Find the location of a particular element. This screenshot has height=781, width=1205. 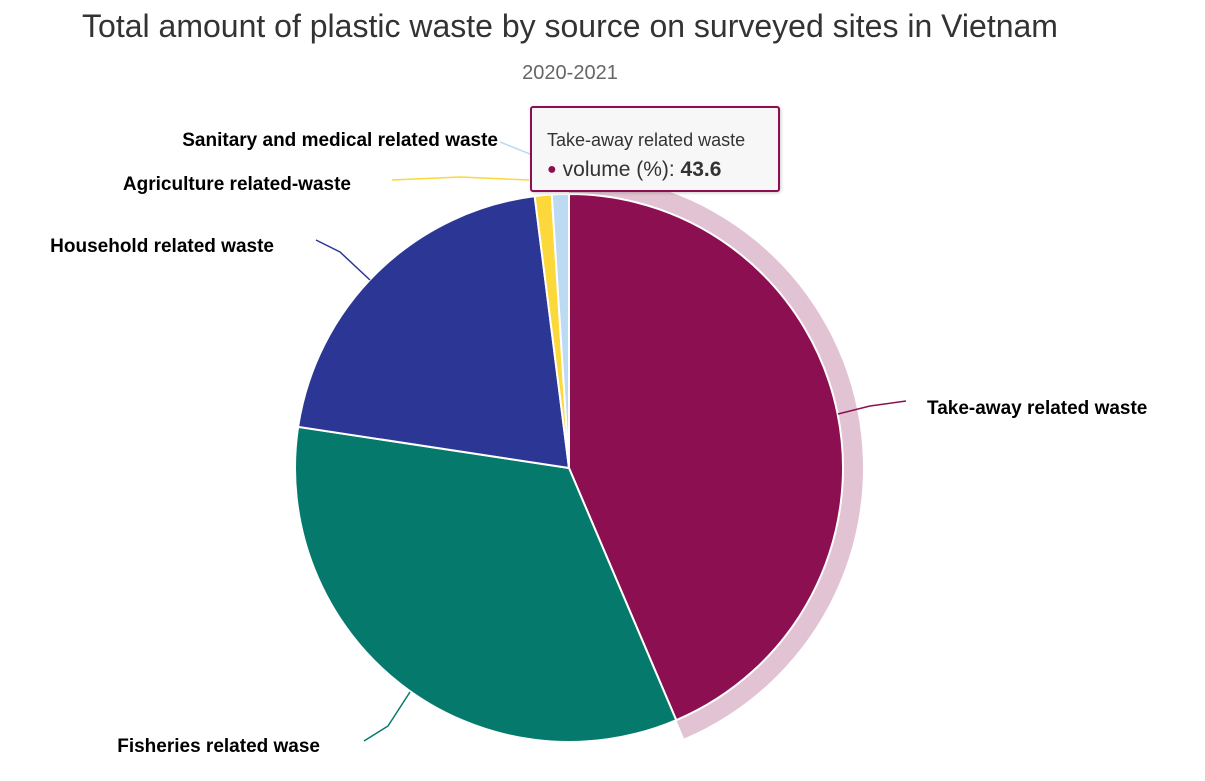

connector-agriculture-related-waste is located at coordinates (460, 178).